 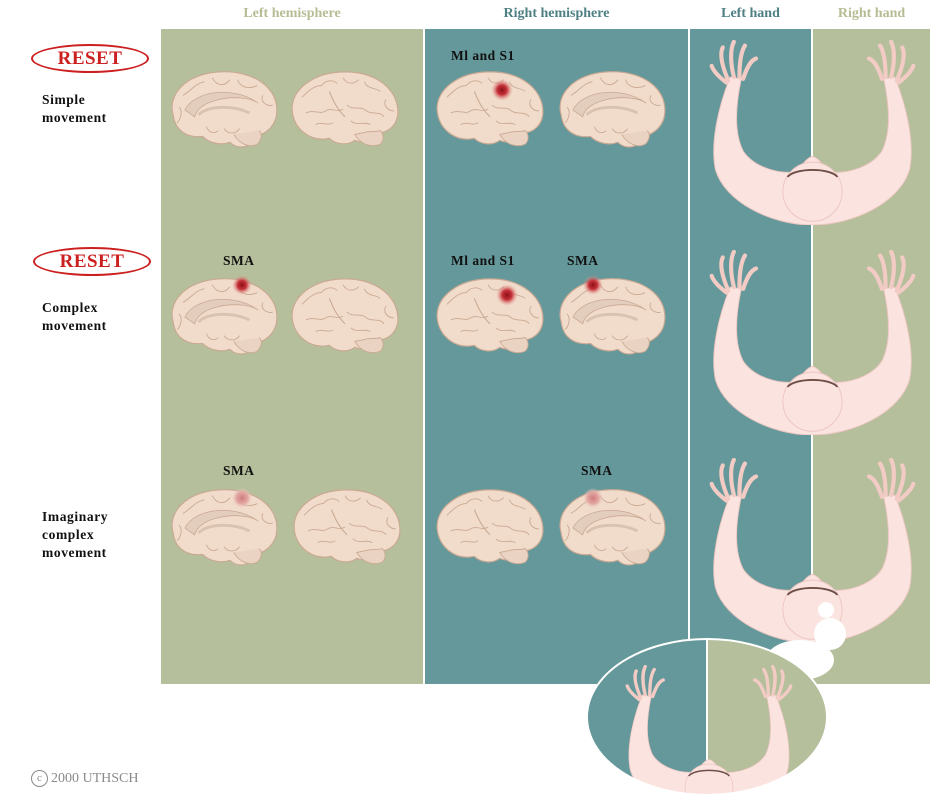 I want to click on reset-button-simple: RESET, so click(x=90, y=58).